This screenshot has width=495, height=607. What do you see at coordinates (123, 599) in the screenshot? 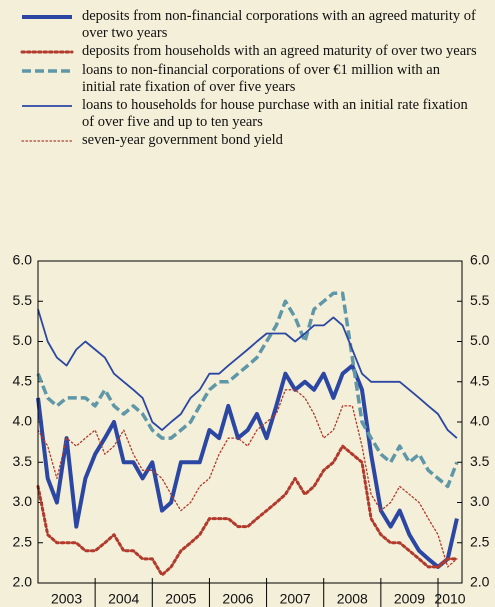
I see `x-tick-label: 2004` at bounding box center [123, 599].